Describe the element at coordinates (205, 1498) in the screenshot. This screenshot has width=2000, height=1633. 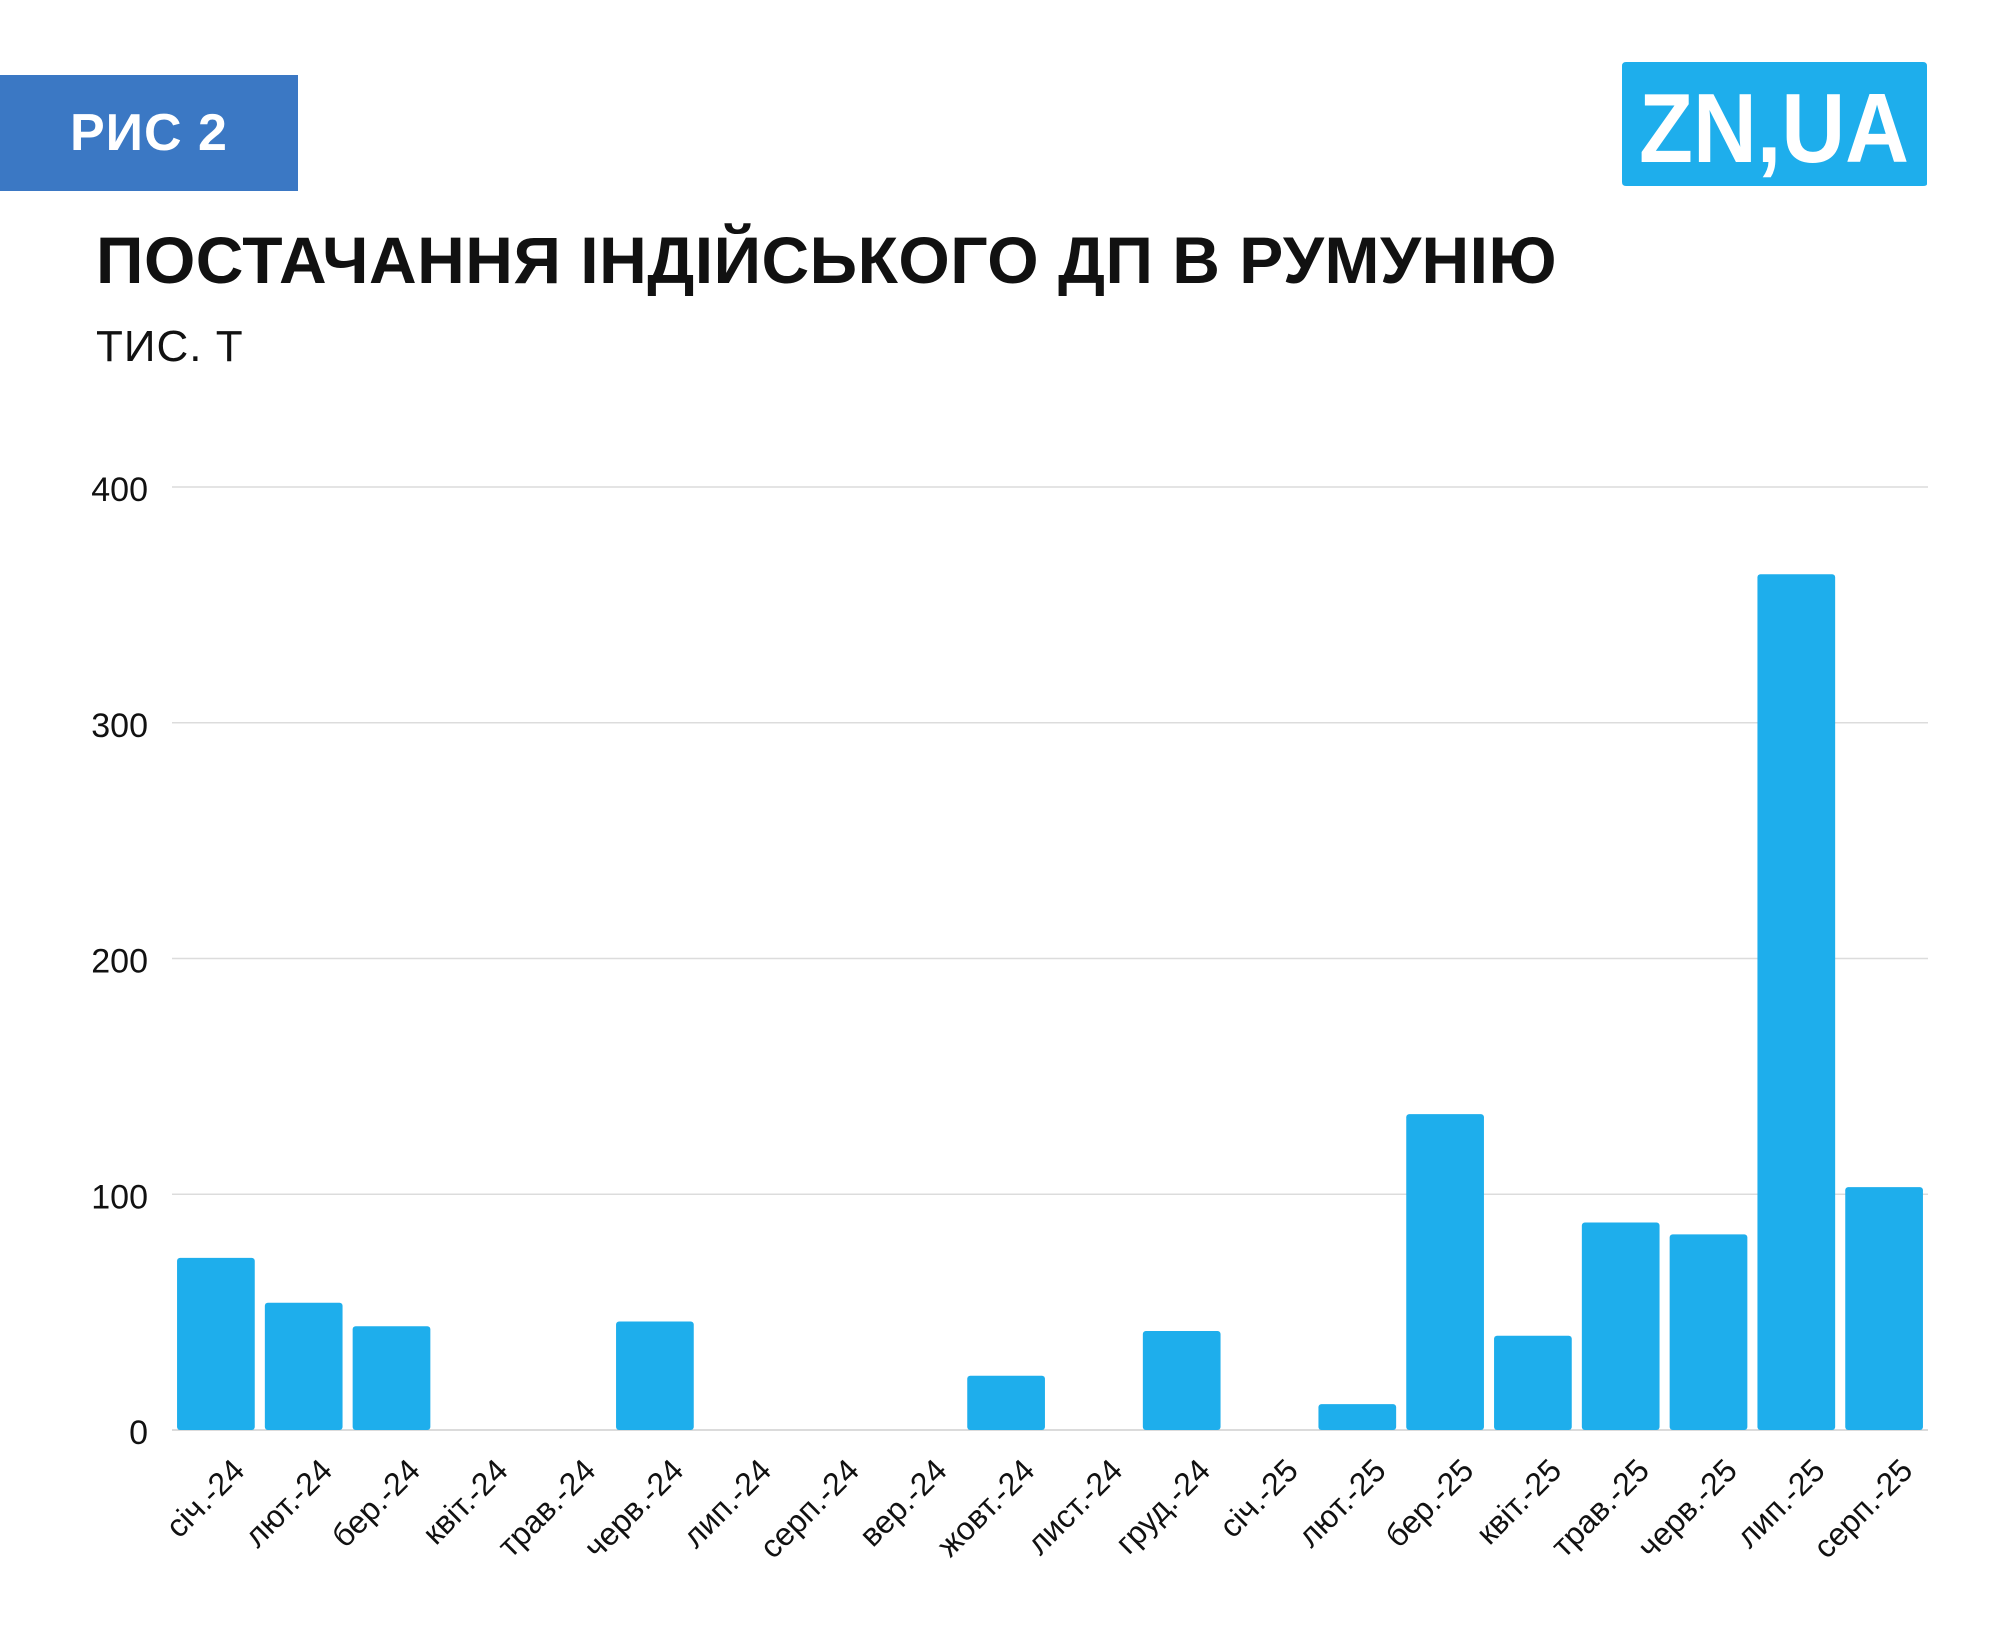
I see `x-tick-label: січ.-24` at that location.